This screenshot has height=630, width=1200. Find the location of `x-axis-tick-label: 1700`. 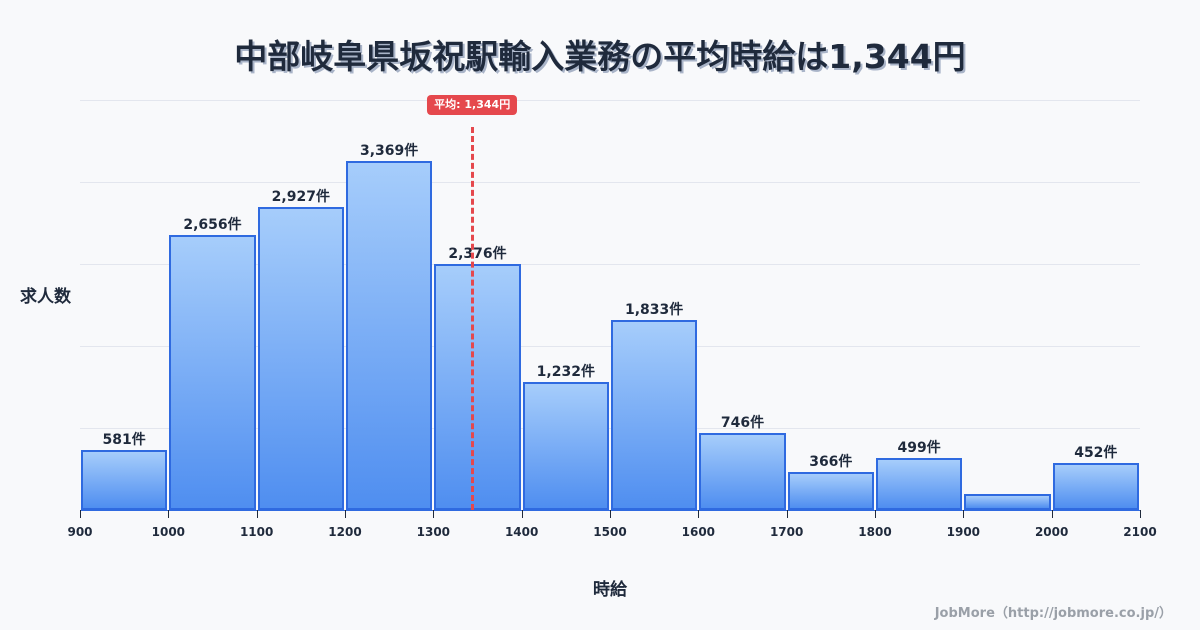

x-axis-tick-label: 1700 is located at coordinates (786, 532).